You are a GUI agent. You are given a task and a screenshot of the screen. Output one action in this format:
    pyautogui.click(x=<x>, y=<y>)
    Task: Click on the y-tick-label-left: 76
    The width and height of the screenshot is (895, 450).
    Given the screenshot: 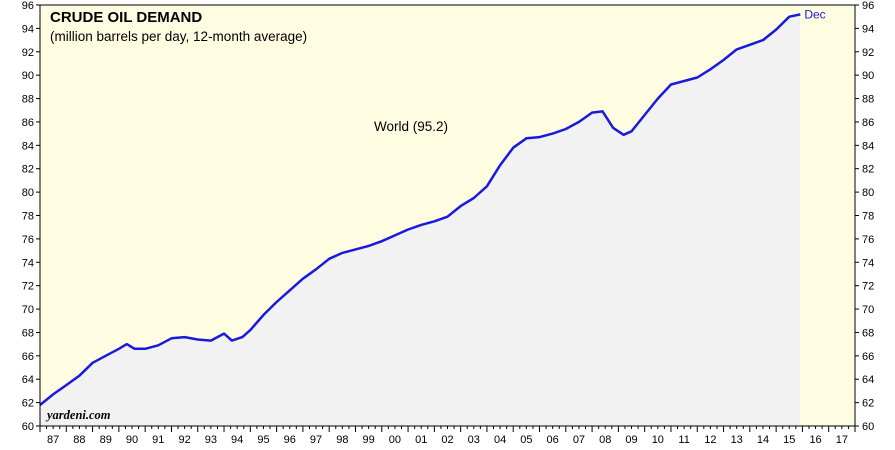 What is the action you would take?
    pyautogui.click(x=28, y=240)
    